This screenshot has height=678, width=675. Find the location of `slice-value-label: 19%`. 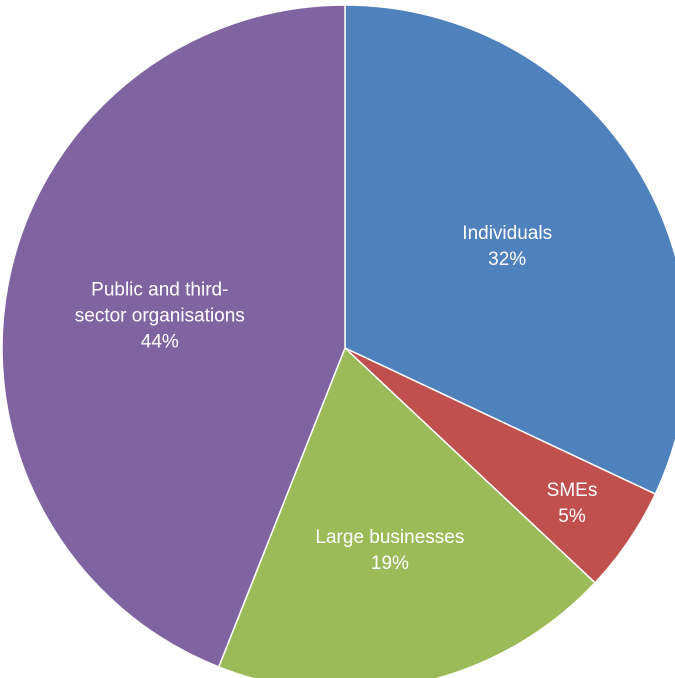

slice-value-label: 19% is located at coordinates (390, 563).